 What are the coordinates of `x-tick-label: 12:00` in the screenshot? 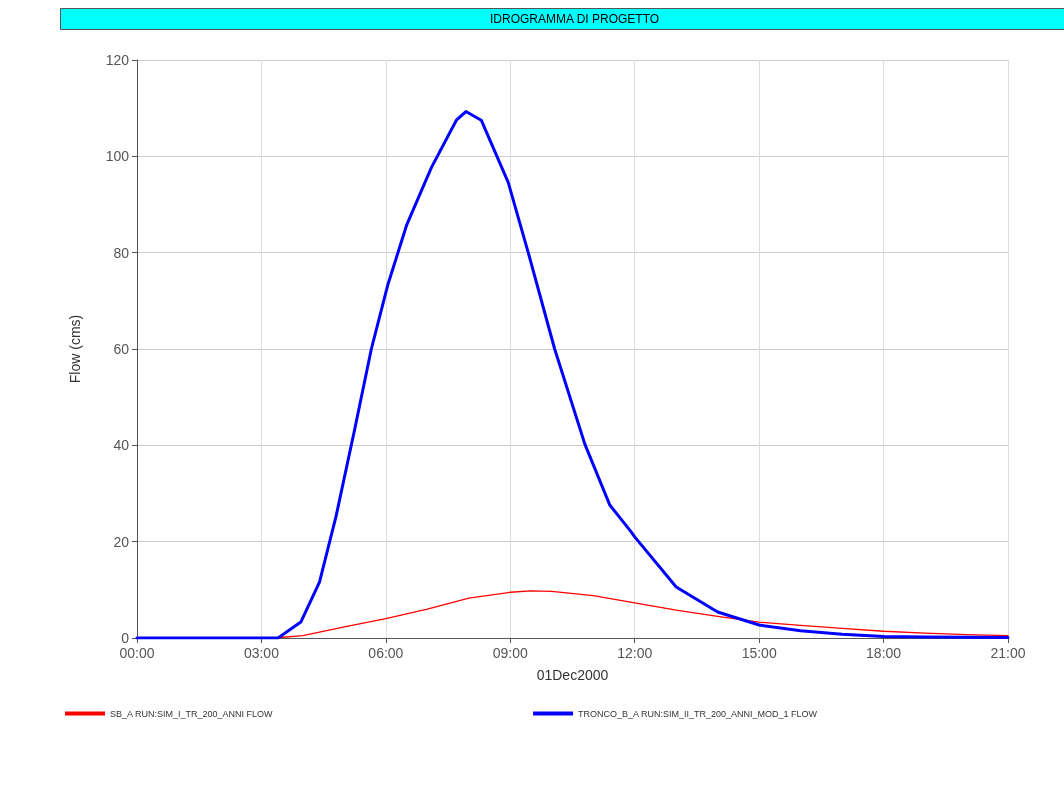 It's located at (635, 653).